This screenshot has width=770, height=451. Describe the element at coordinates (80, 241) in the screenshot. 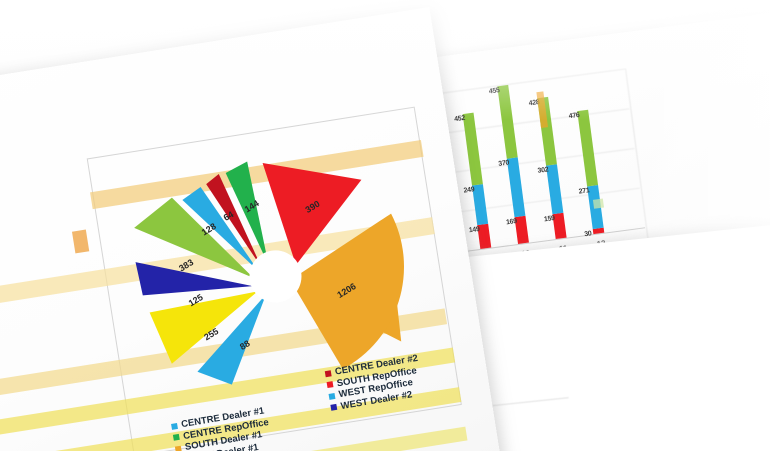

I see `orange-tab-marker` at that location.